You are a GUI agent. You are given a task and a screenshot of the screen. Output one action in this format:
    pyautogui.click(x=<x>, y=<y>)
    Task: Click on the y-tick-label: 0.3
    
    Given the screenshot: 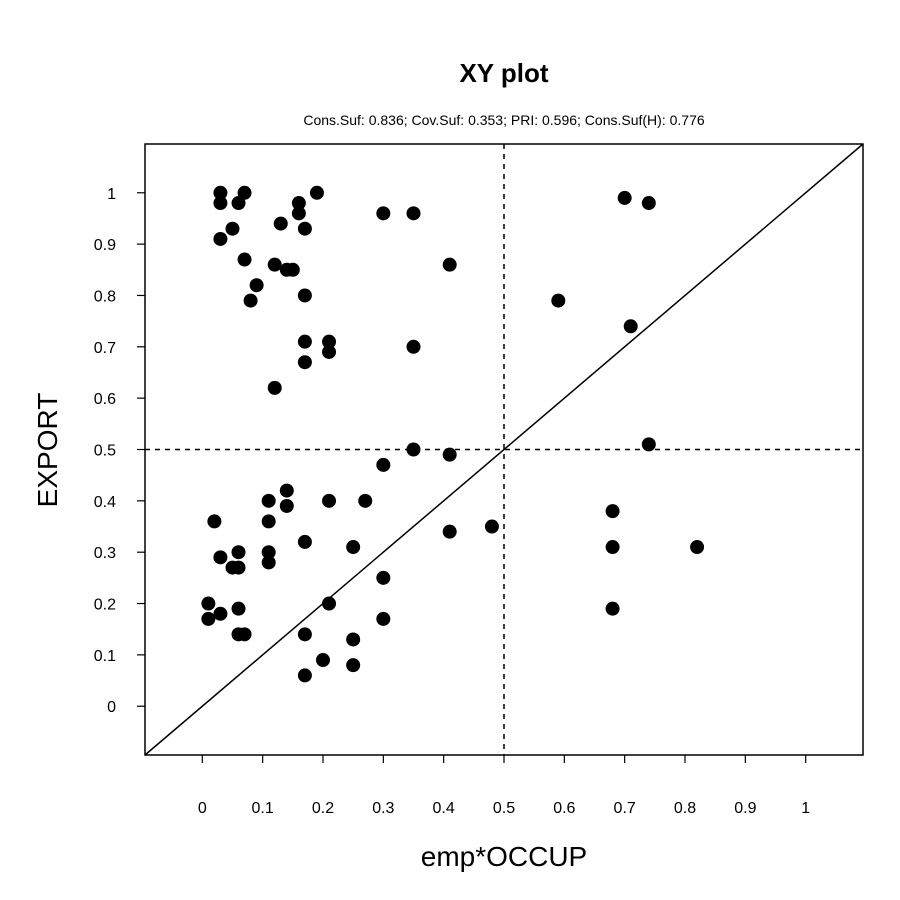 What is the action you would take?
    pyautogui.click(x=105, y=553)
    